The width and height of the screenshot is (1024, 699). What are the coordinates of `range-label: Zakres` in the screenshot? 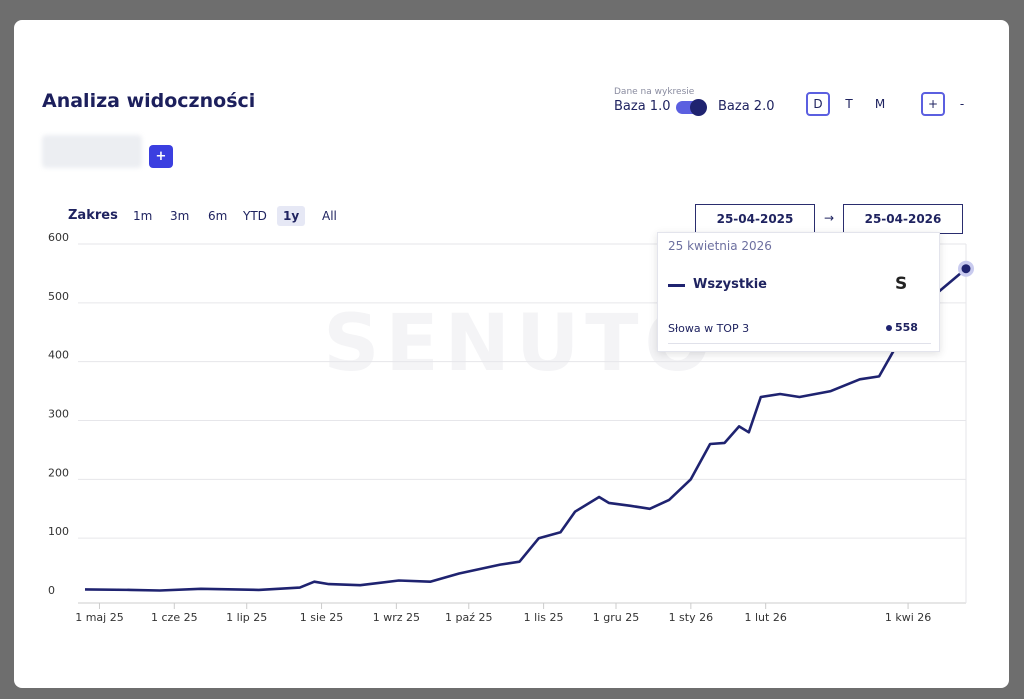 It's located at (93, 215).